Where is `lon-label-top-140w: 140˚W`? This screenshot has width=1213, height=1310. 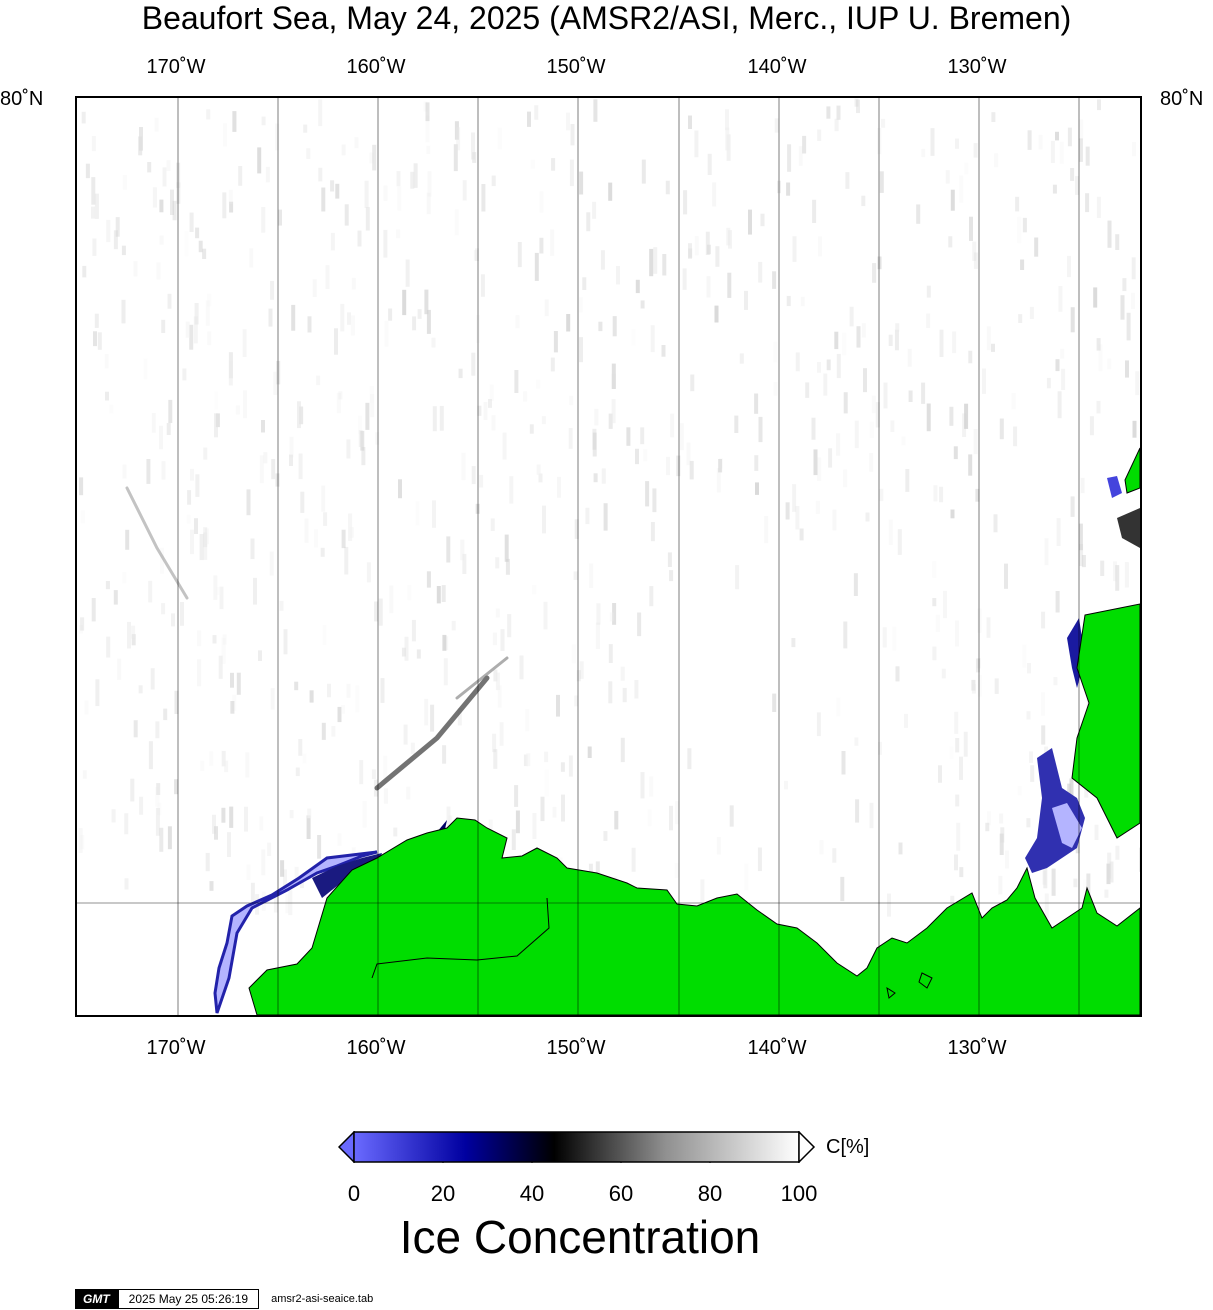 lon-label-top-140w: 140˚W is located at coordinates (777, 67).